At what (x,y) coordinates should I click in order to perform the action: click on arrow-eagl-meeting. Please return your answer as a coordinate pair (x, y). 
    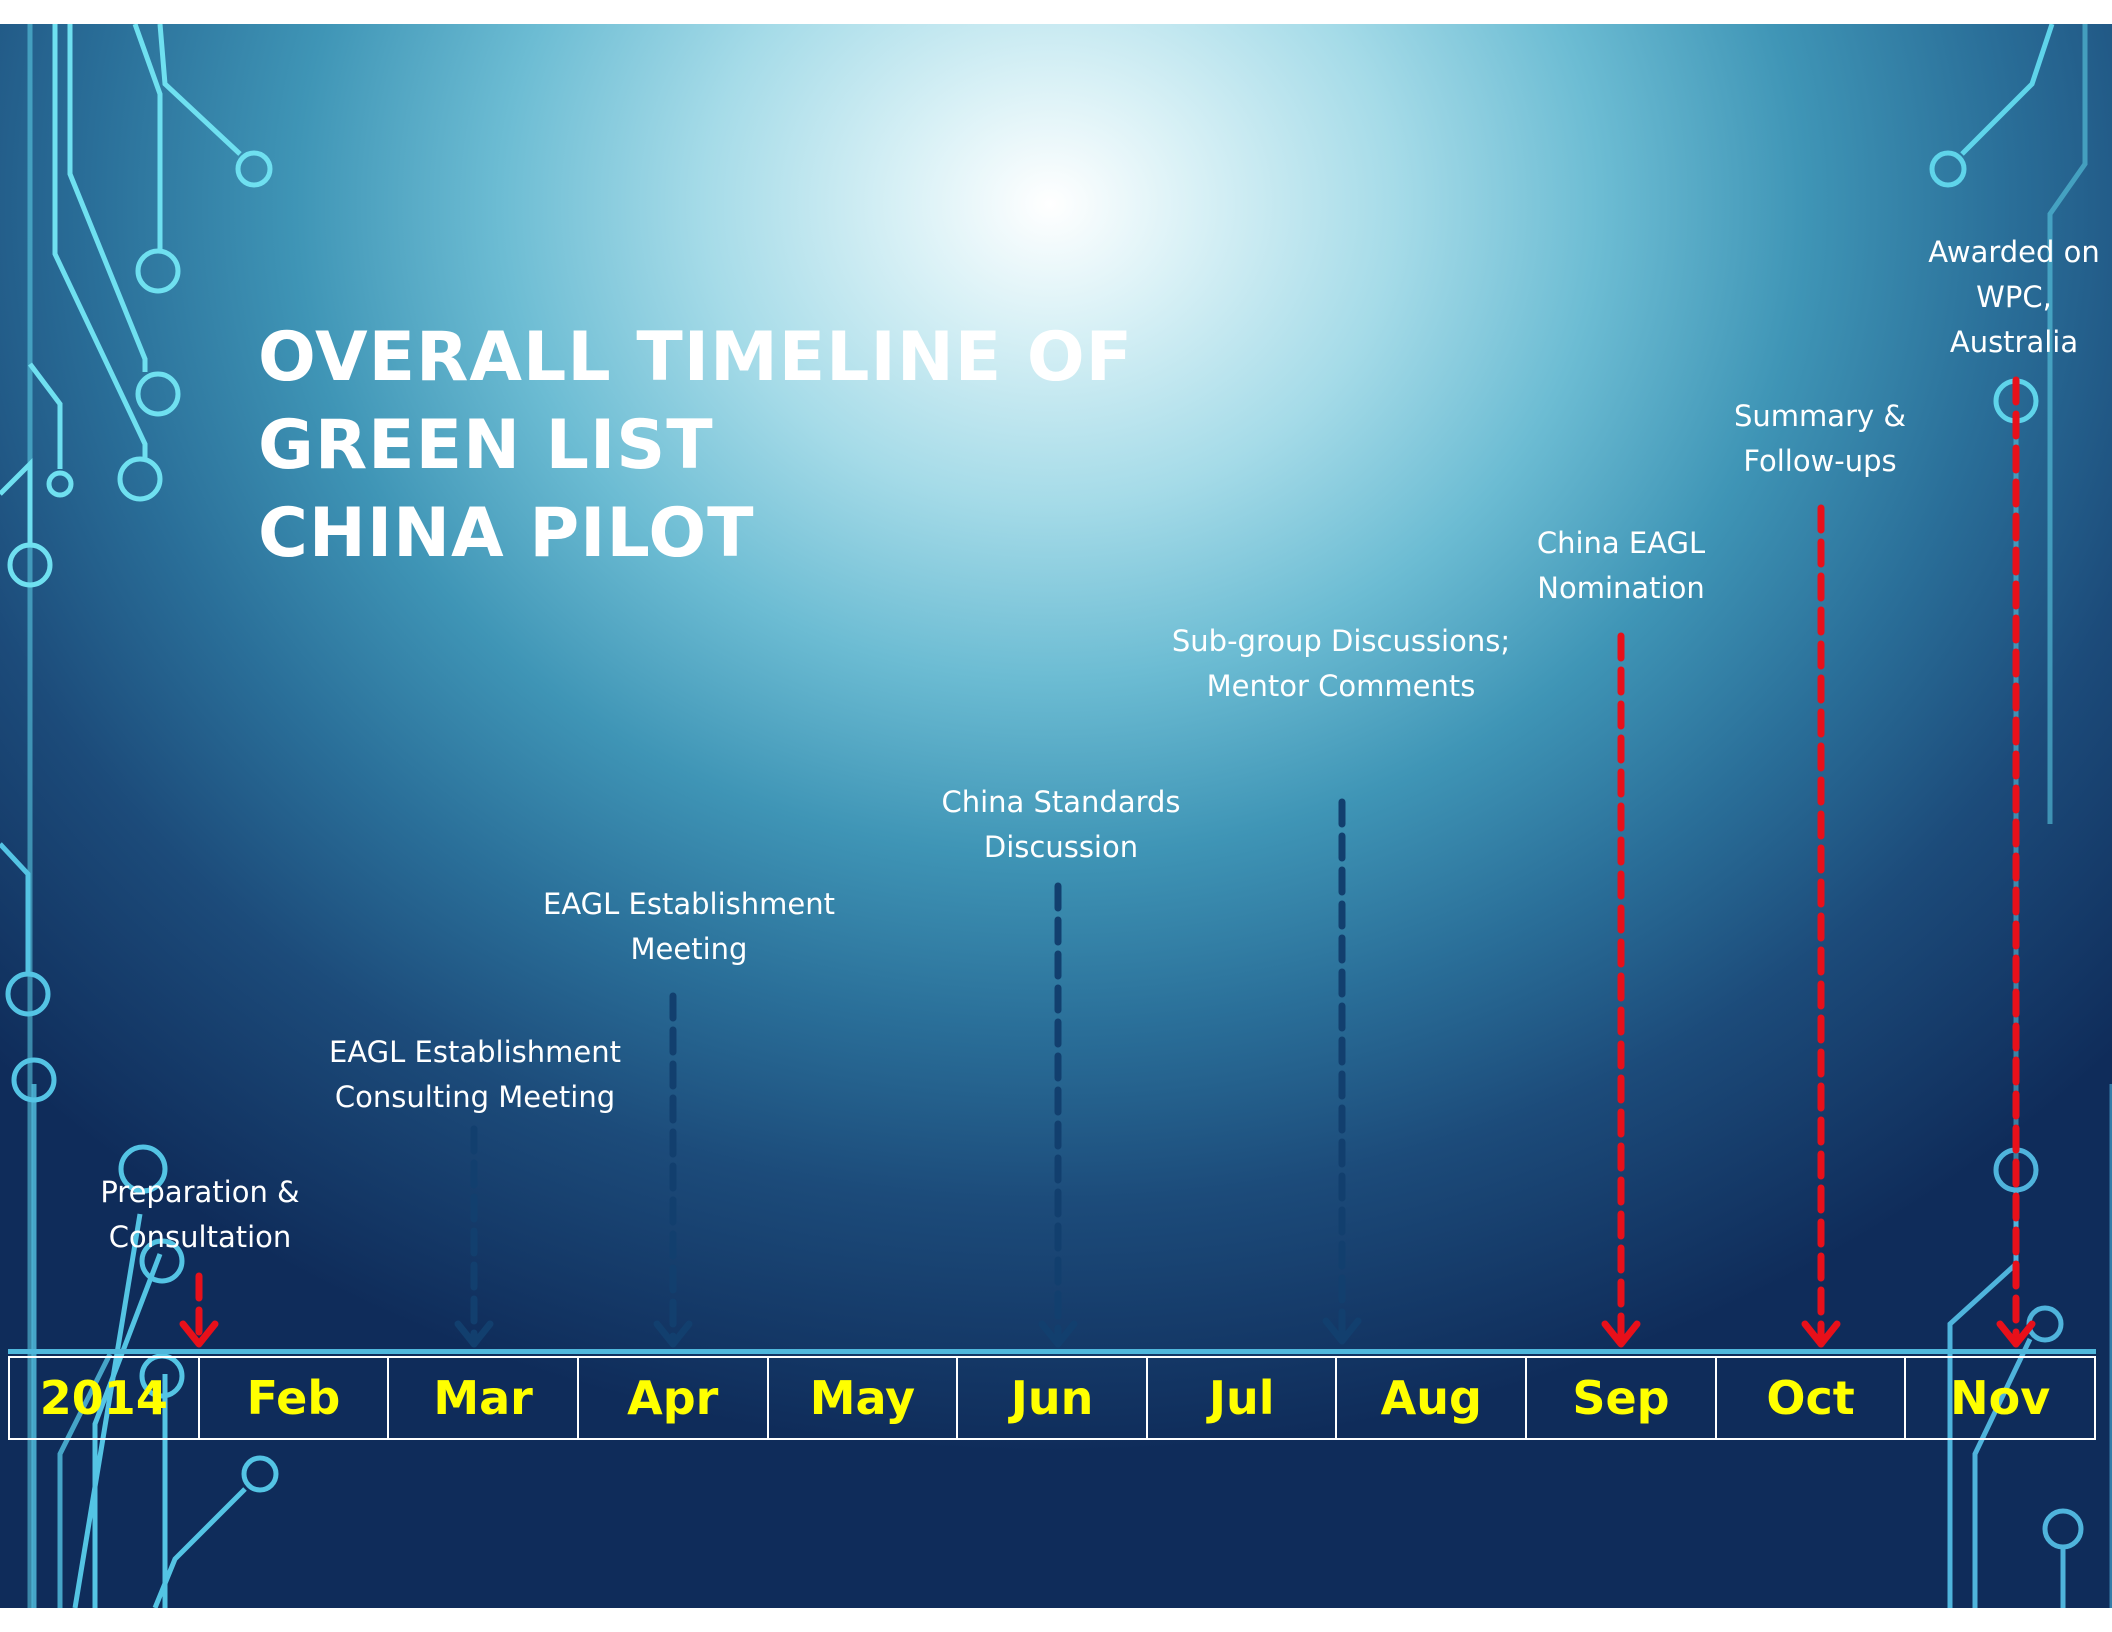
    Looking at the image, I should click on (673, 1170).